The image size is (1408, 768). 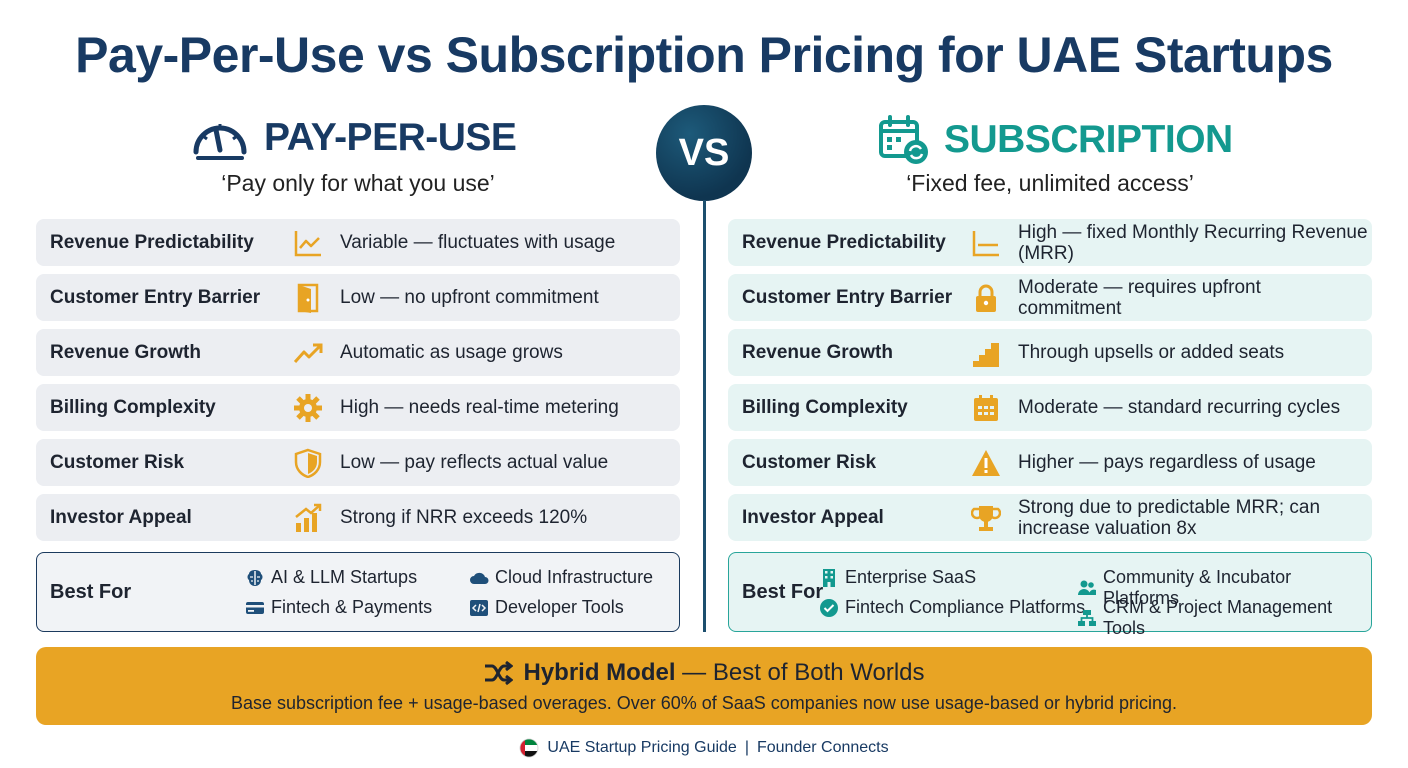 What do you see at coordinates (358, 183) in the screenshot?
I see `pay-per-use-tagline: ‘Pay only for what you use’` at bounding box center [358, 183].